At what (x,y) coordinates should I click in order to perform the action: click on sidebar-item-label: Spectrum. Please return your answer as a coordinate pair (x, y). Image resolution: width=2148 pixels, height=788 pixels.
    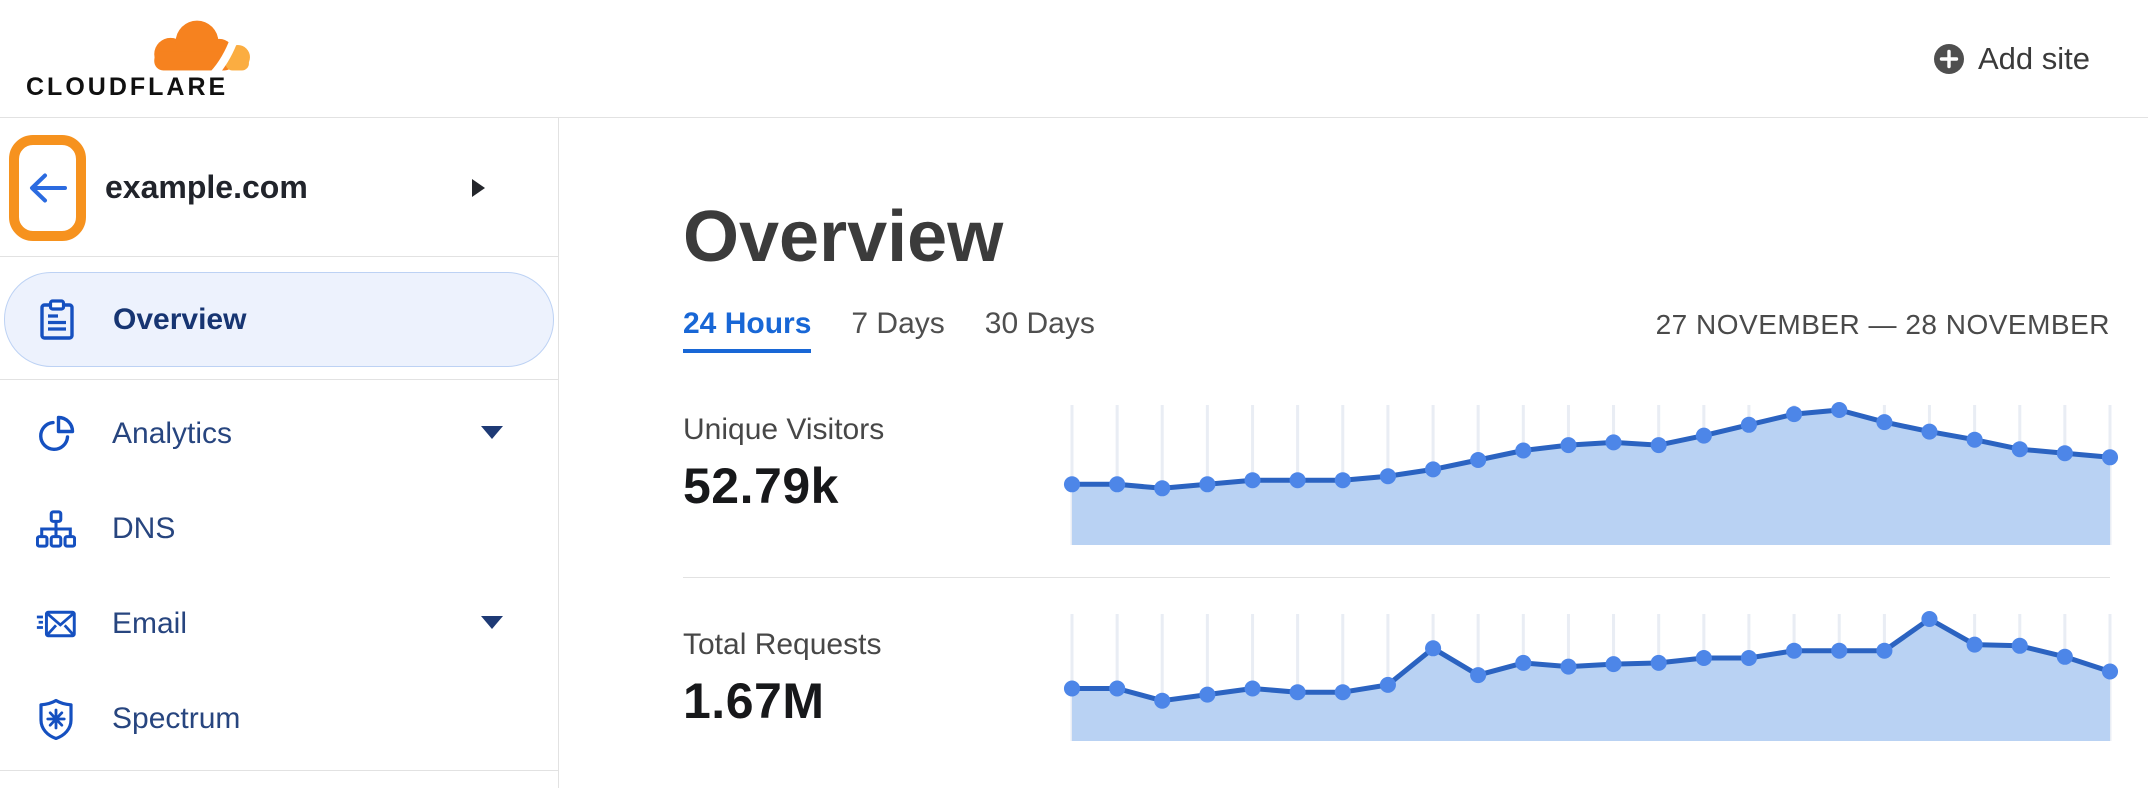
    Looking at the image, I should click on (176, 718).